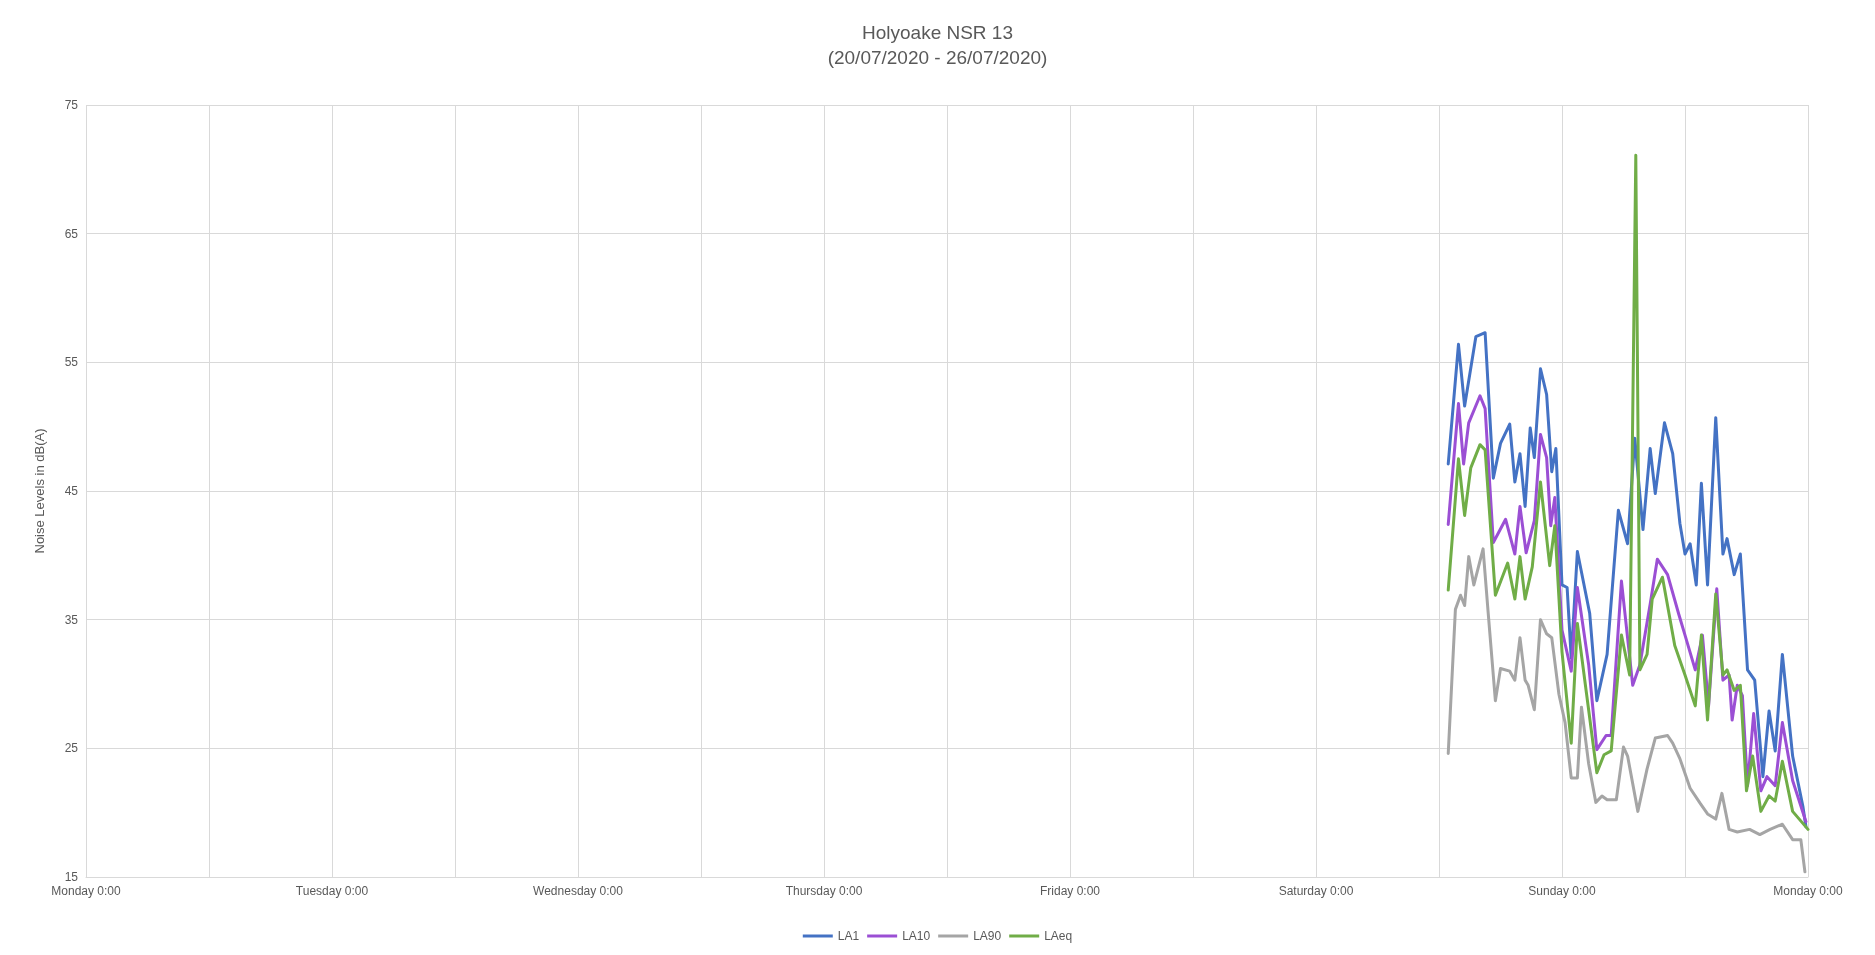  What do you see at coordinates (1070, 891) in the screenshot?
I see `x-tick-label: Friday 0:00` at bounding box center [1070, 891].